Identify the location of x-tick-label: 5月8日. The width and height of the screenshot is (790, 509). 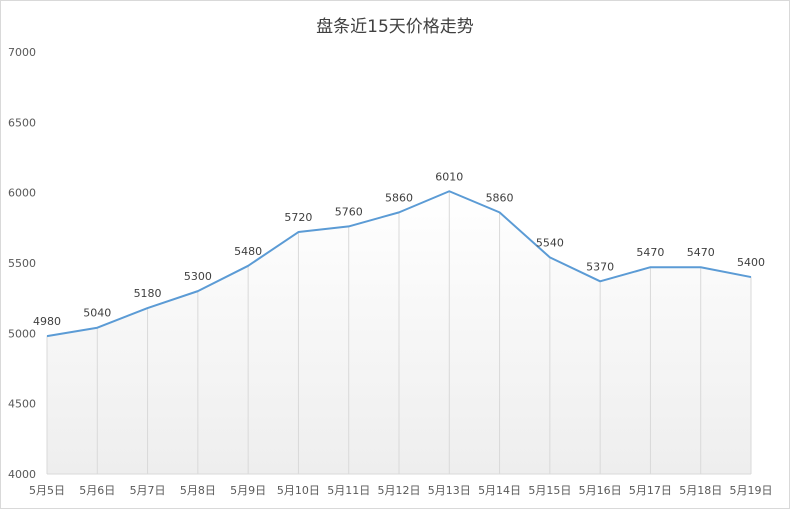
(198, 490).